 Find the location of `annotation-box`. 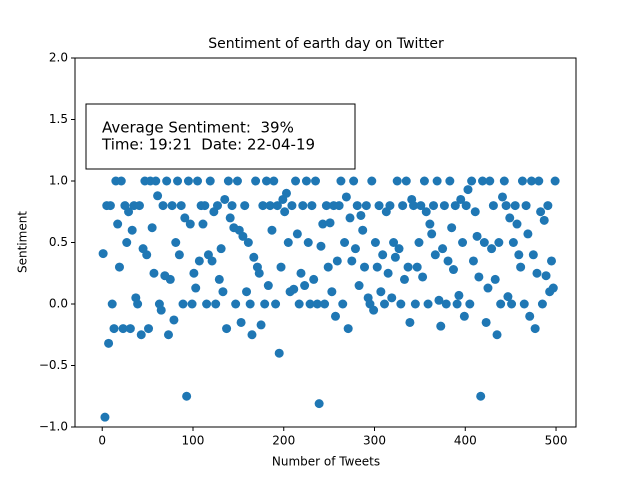

annotation-box is located at coordinates (220, 136).